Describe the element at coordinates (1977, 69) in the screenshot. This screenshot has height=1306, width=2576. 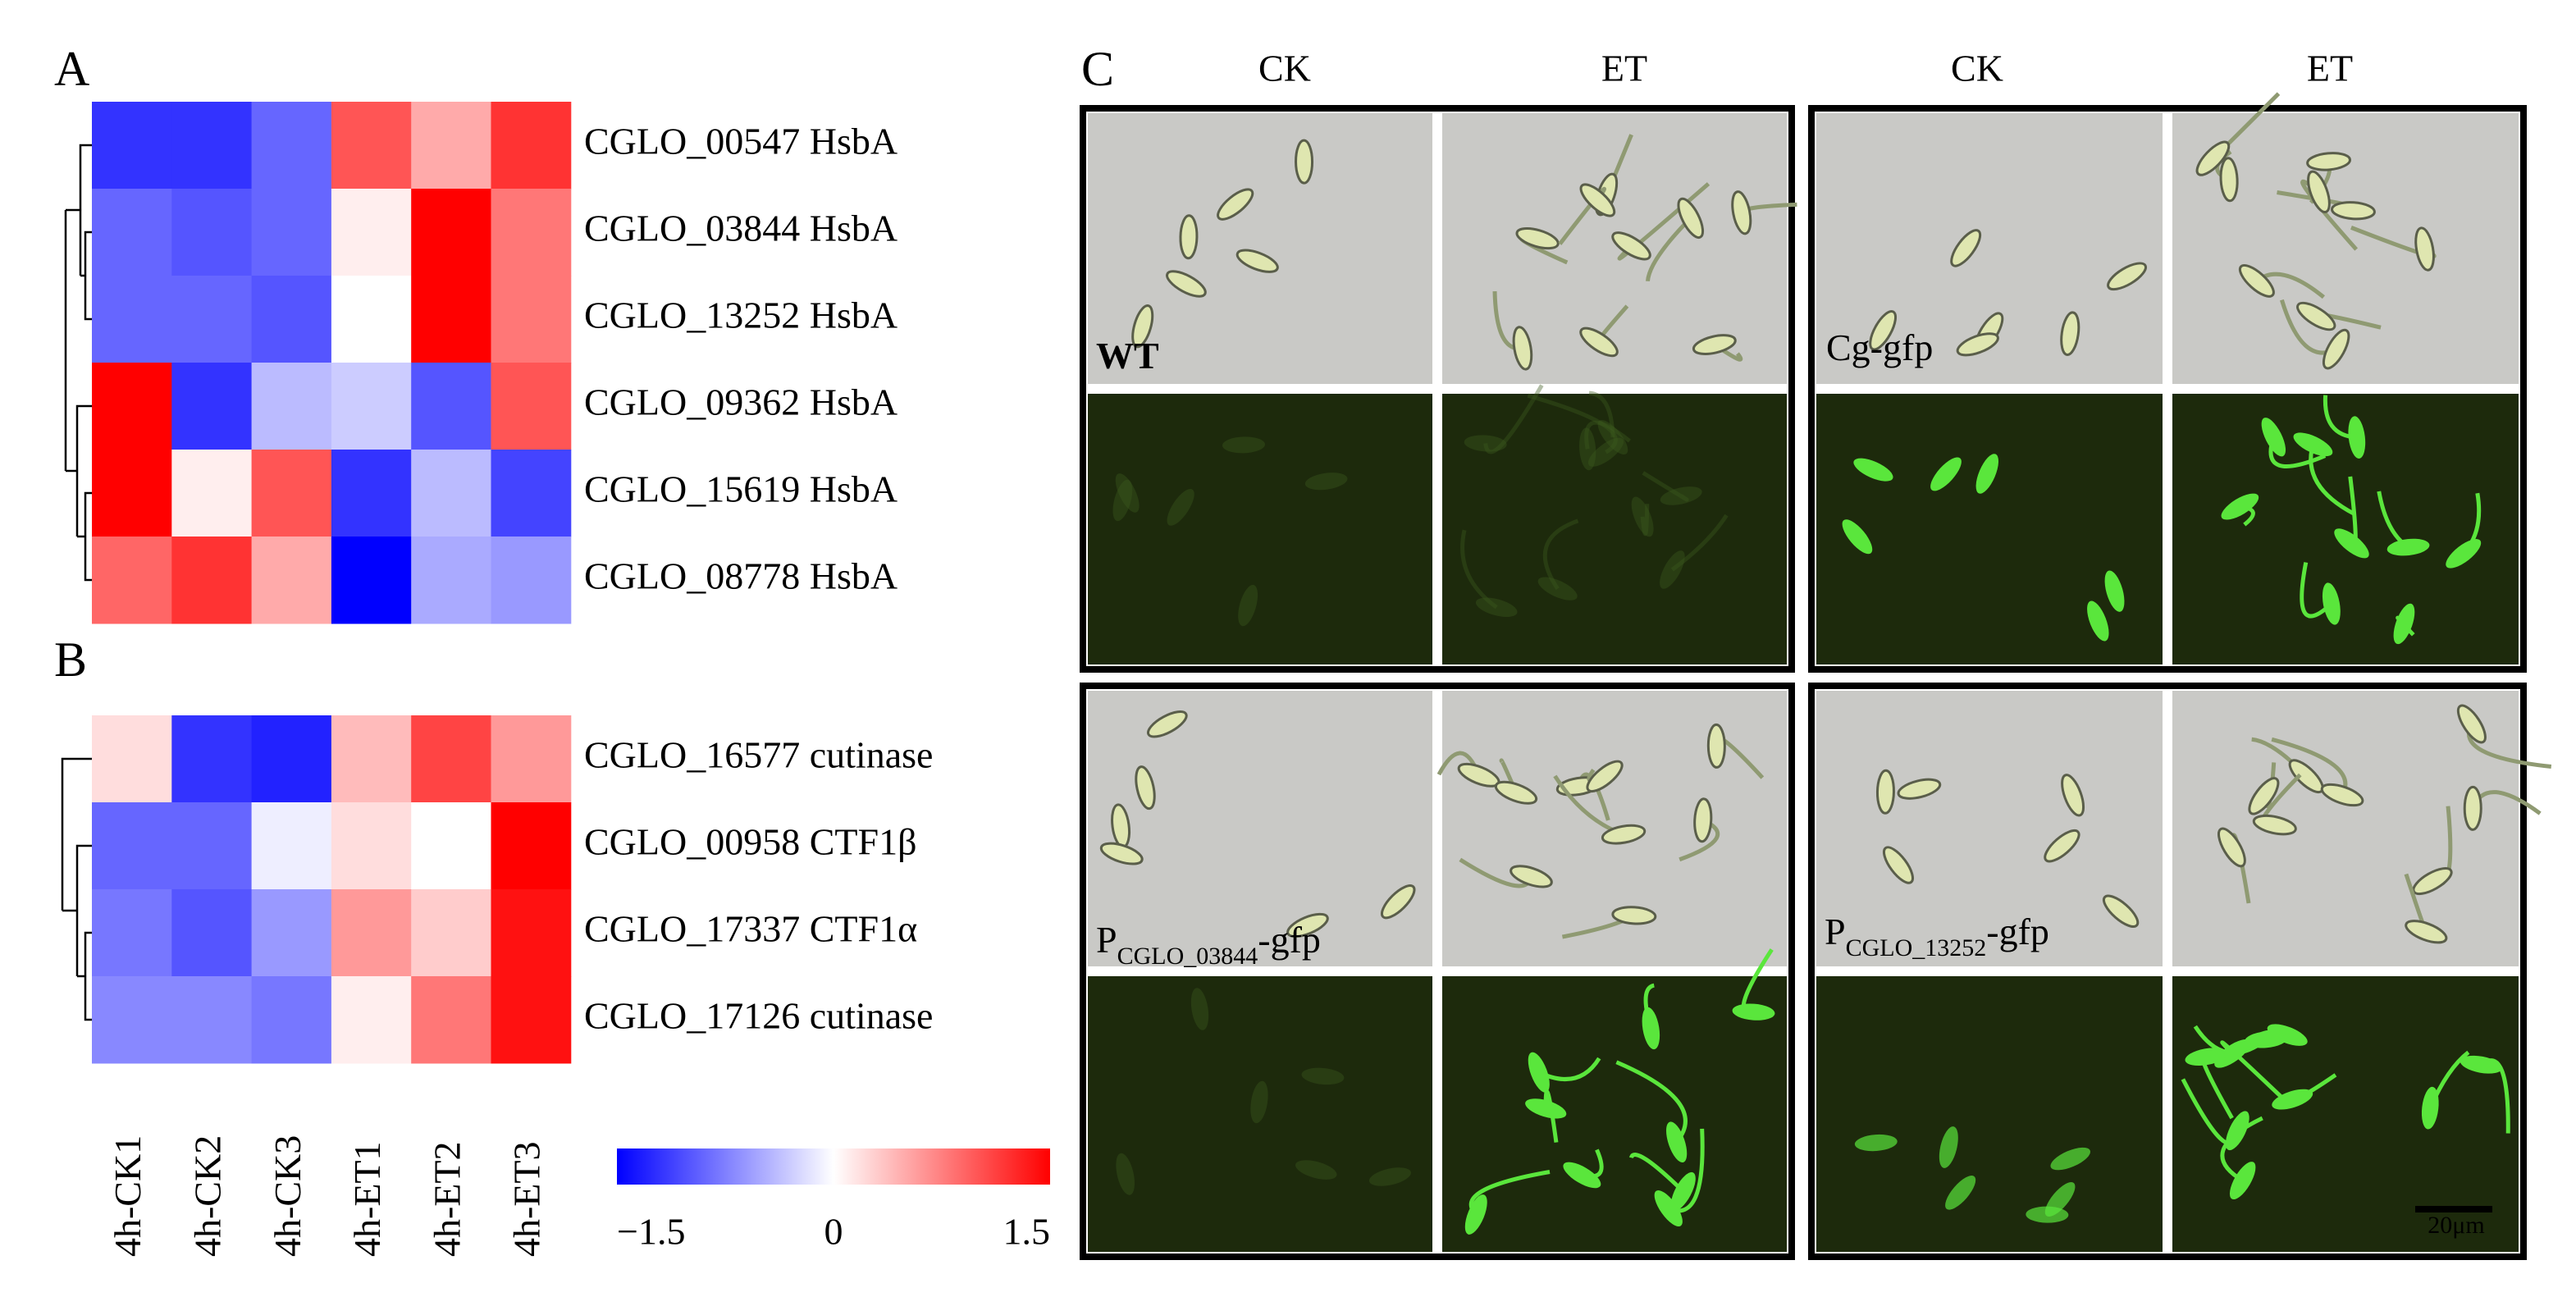
I see `column-header: CK` at that location.